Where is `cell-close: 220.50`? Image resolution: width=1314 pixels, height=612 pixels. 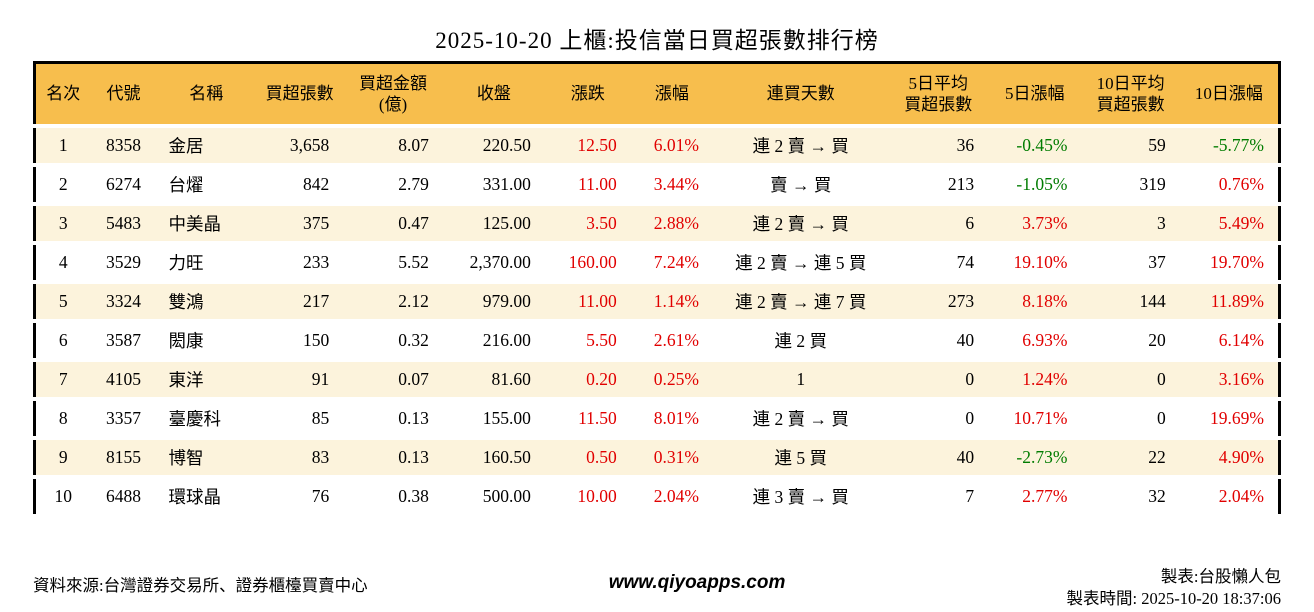
cell-close: 220.50 is located at coordinates (493, 145).